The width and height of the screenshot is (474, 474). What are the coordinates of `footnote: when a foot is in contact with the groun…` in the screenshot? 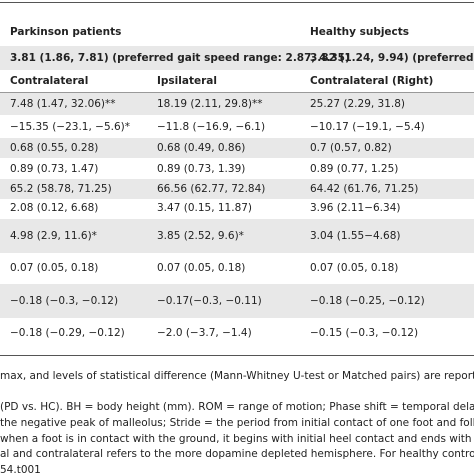 It's located at (237, 439).